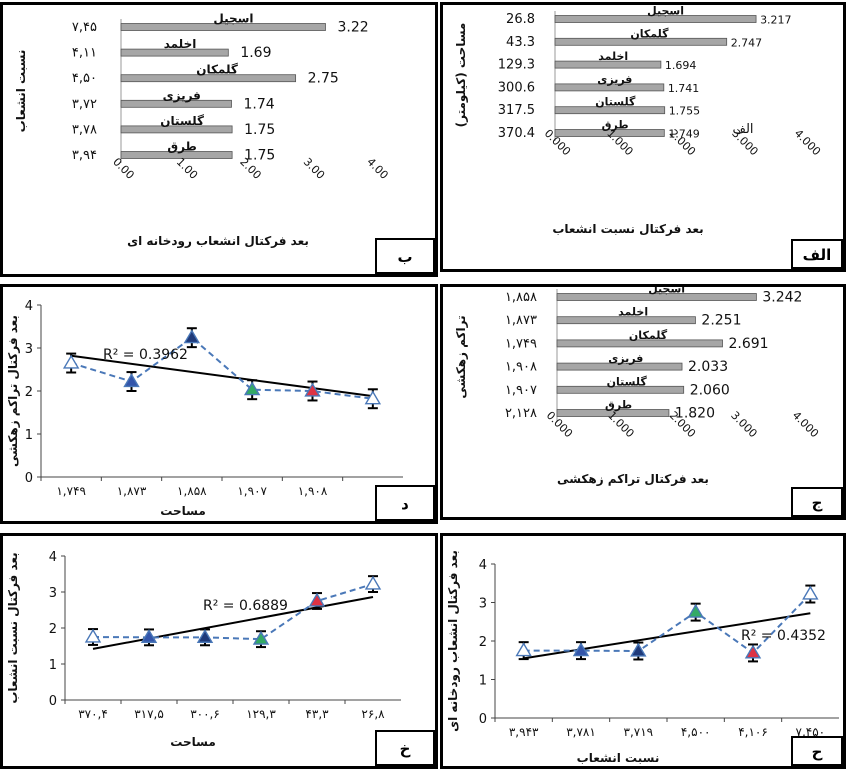 Image resolution: width=846 pixels, height=769 pixels. I want to click on data-label: 2.75, so click(323, 79).